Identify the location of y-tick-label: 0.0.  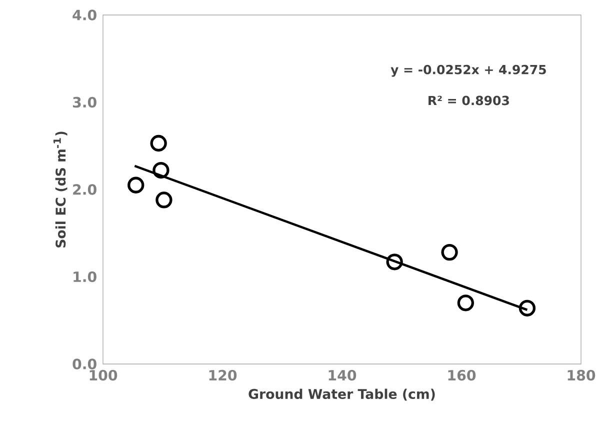
(84, 364).